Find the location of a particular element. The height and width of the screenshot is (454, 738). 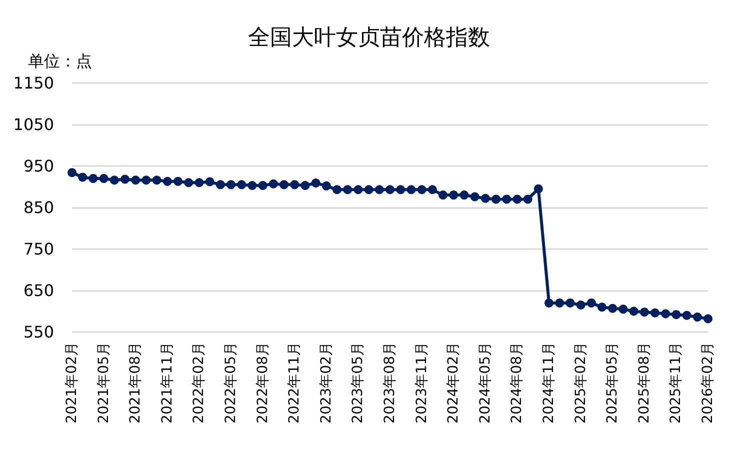

y-tick-label: 950 is located at coordinates (38, 166).